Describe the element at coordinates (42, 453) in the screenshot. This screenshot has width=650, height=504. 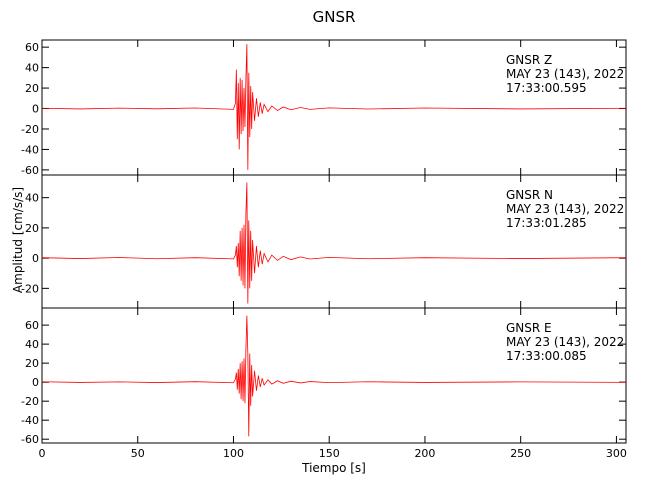
I see `x-tick-label: 0` at that location.